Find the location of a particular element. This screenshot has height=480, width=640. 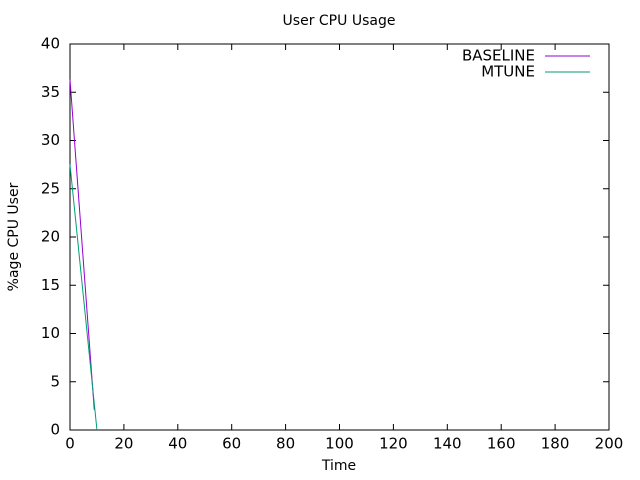

y-tick-label: 20 is located at coordinates (50, 237).